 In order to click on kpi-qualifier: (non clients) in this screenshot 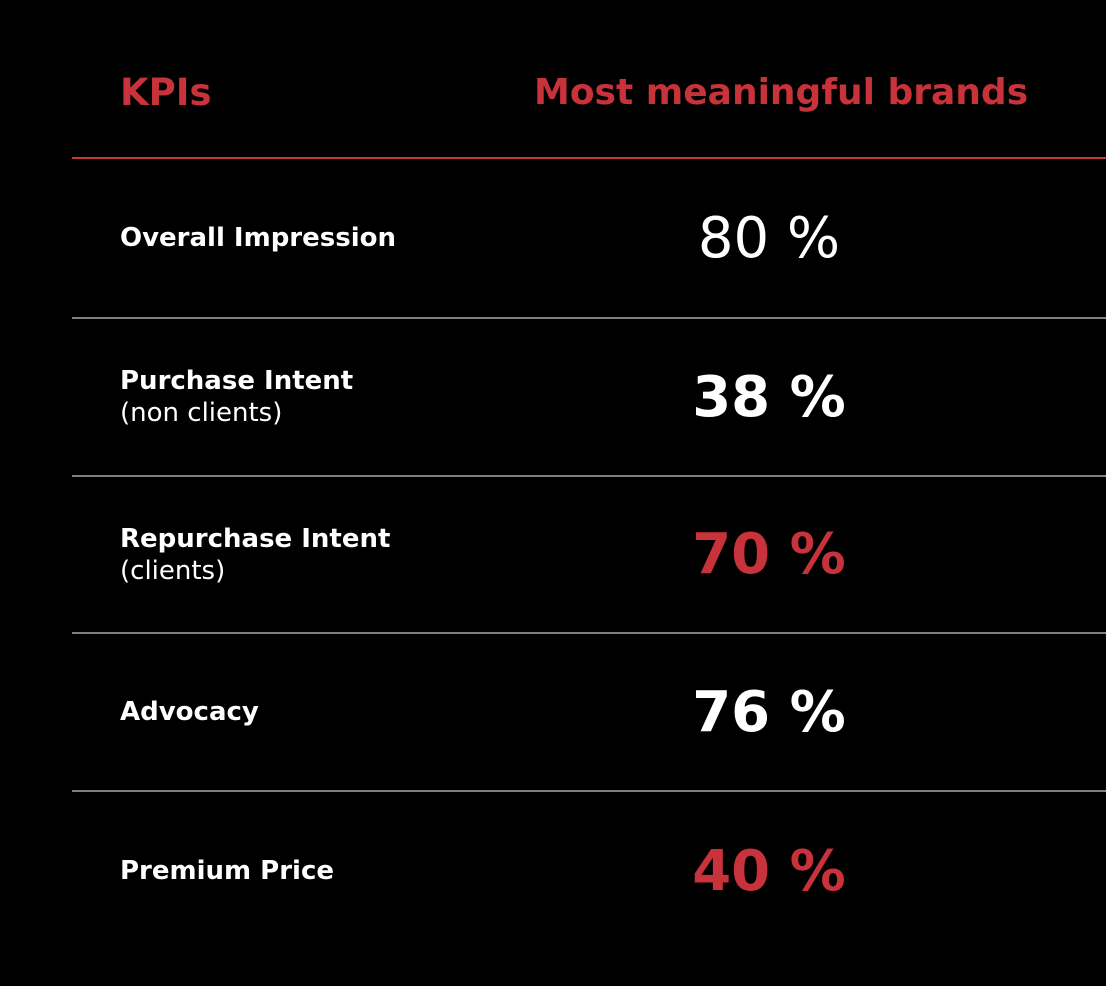, I will do `click(201, 413)`.